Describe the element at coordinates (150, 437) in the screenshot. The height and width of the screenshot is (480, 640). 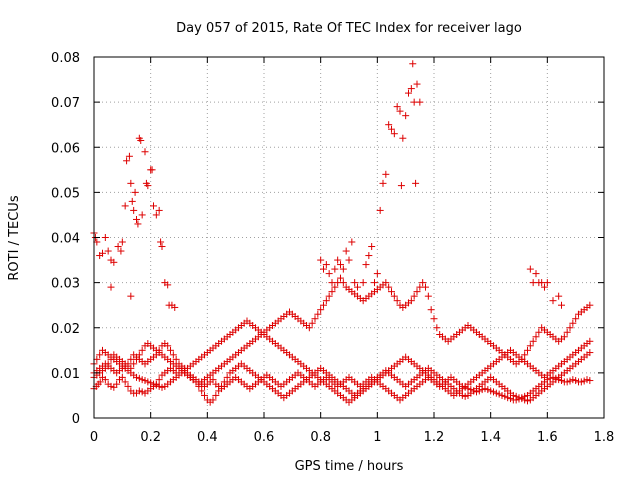
I see `x-tick-label: 0.2` at that location.